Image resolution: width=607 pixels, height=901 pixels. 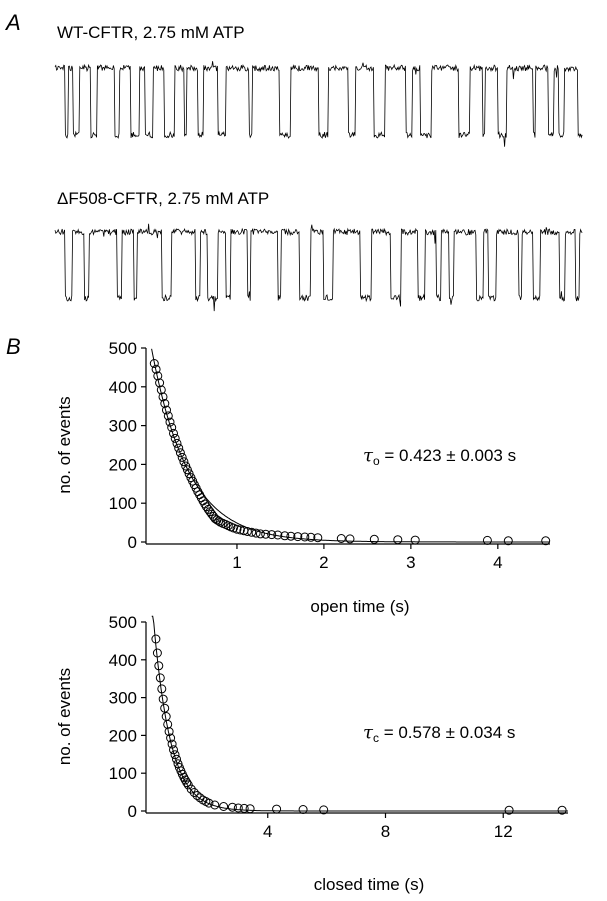 What do you see at coordinates (410, 562) in the screenshot?
I see `x-tick-label: 3` at bounding box center [410, 562].